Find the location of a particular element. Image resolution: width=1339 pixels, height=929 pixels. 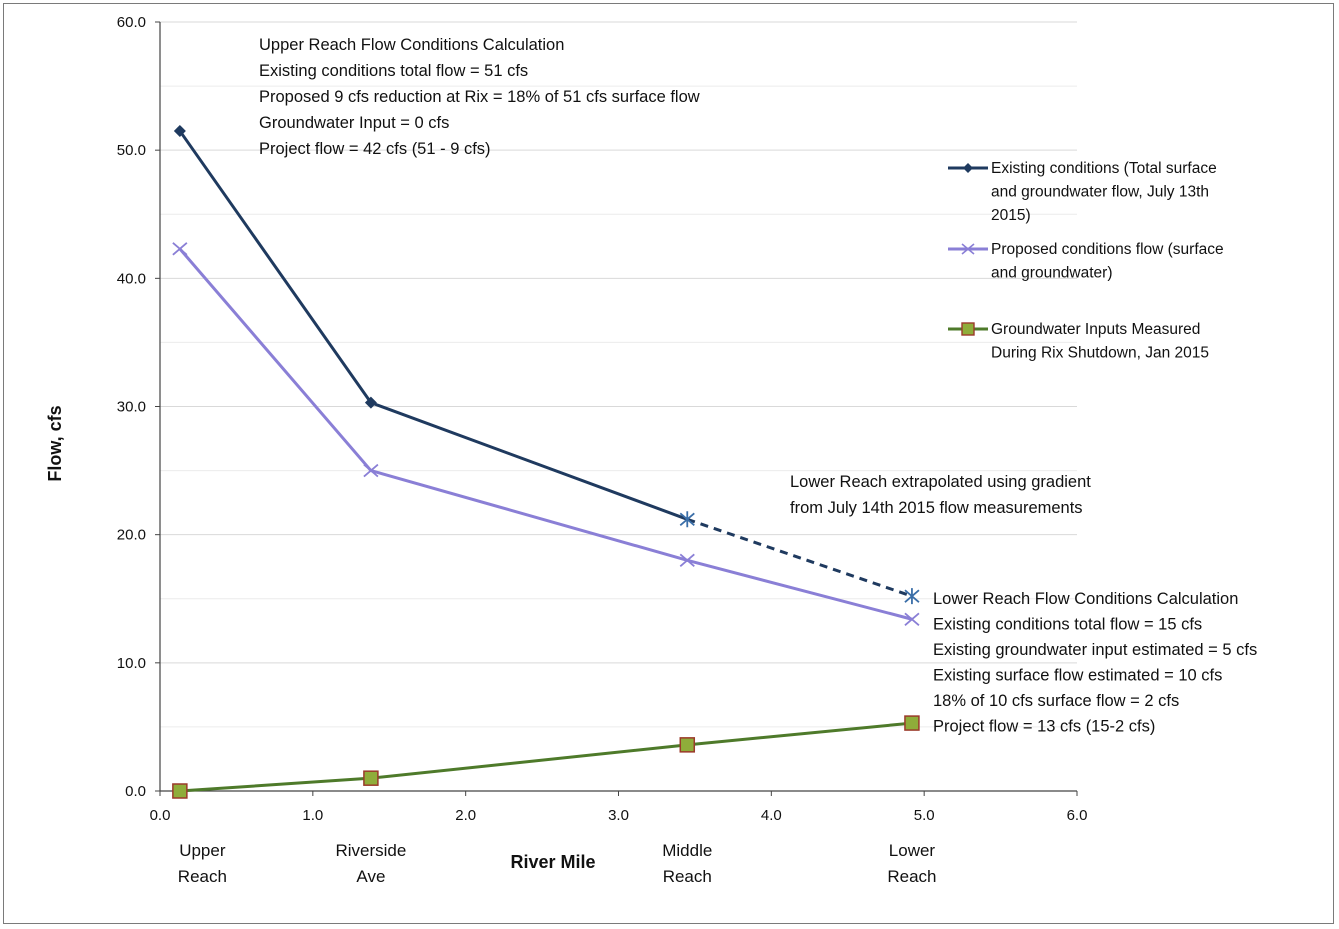

y-axis-title: Flow, cfs is located at coordinates (55, 443).